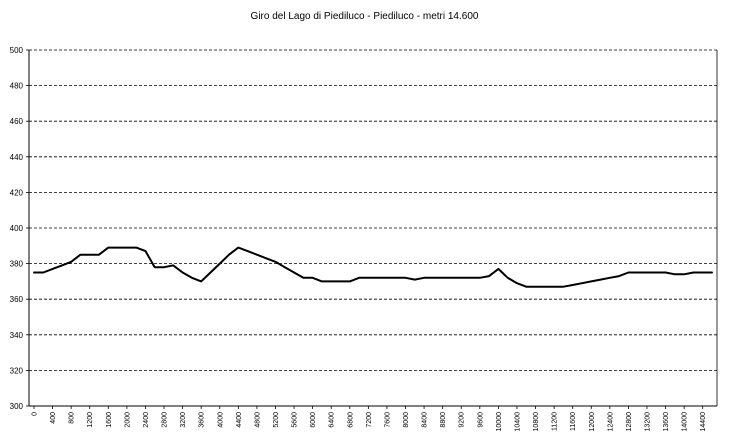  I want to click on x-tick-label: 10400, so click(517, 422).